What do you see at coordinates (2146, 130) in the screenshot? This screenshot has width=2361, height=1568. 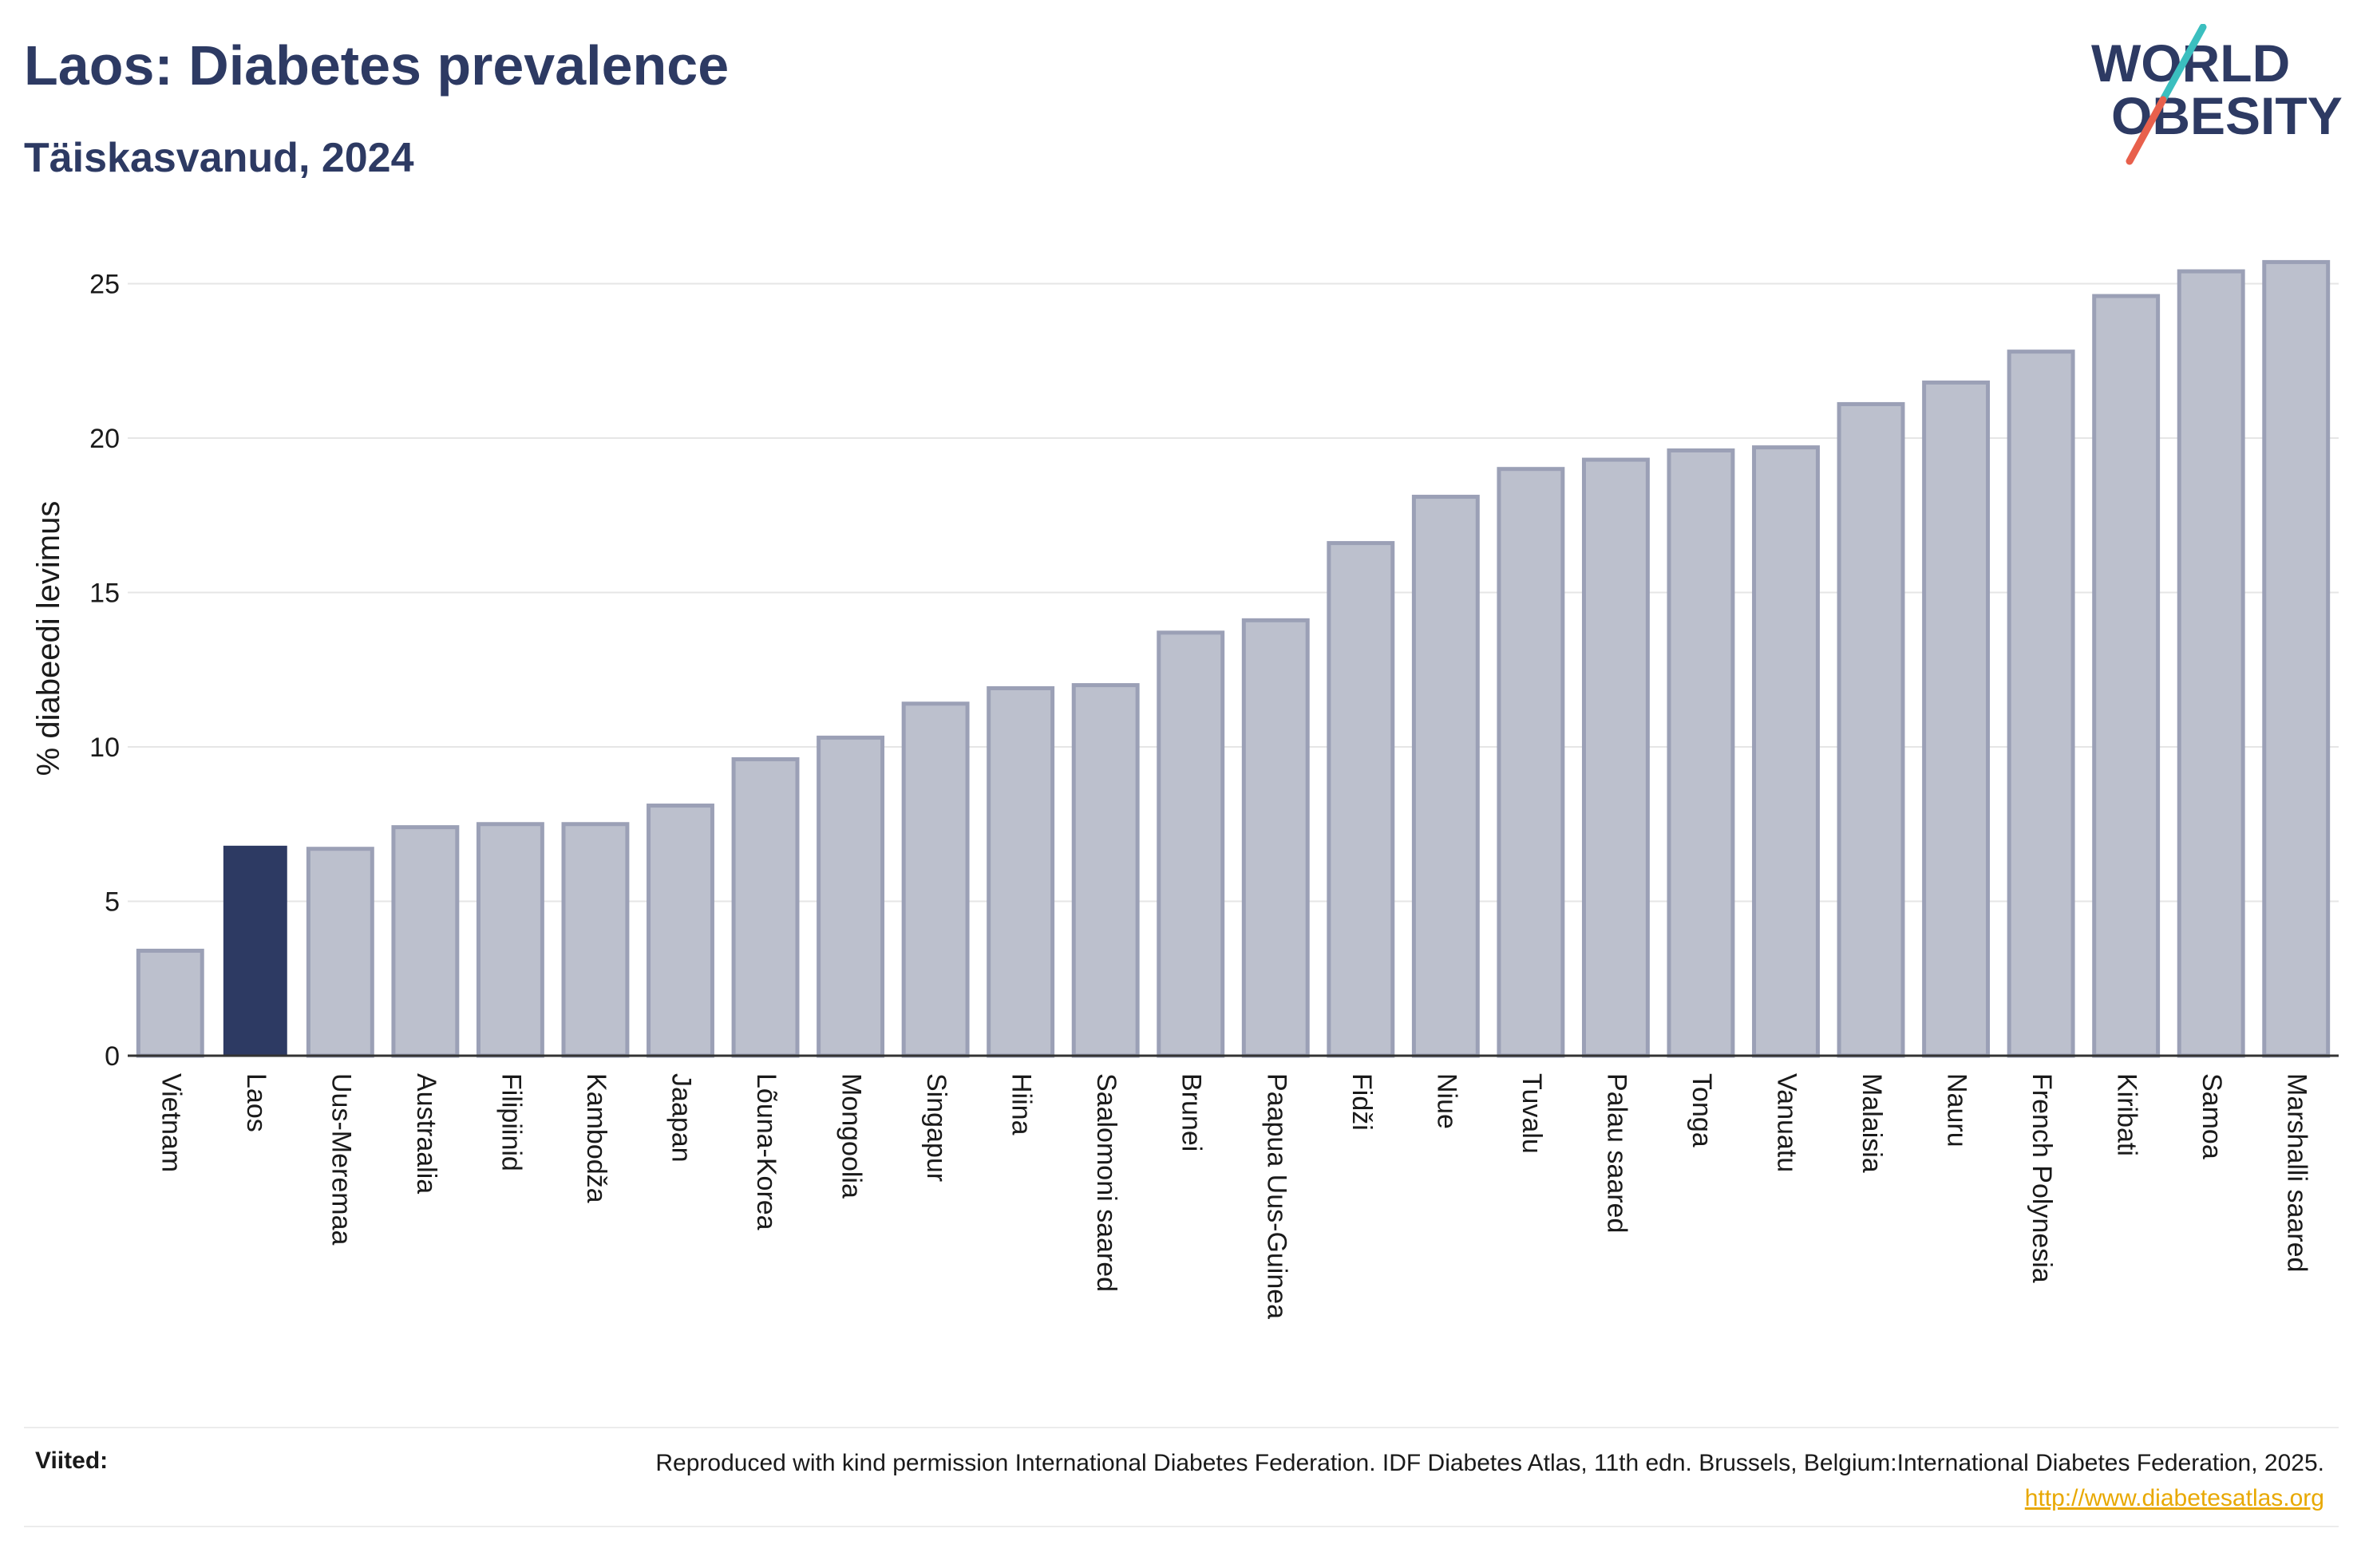 I see `logo-slash-bottom` at bounding box center [2146, 130].